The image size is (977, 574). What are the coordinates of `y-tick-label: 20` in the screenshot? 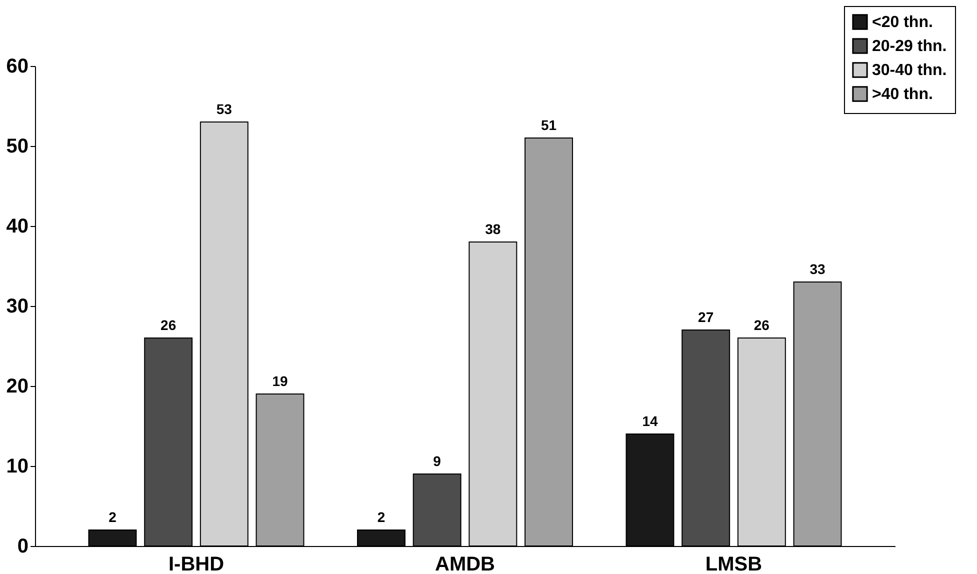 It's located at (17, 387).